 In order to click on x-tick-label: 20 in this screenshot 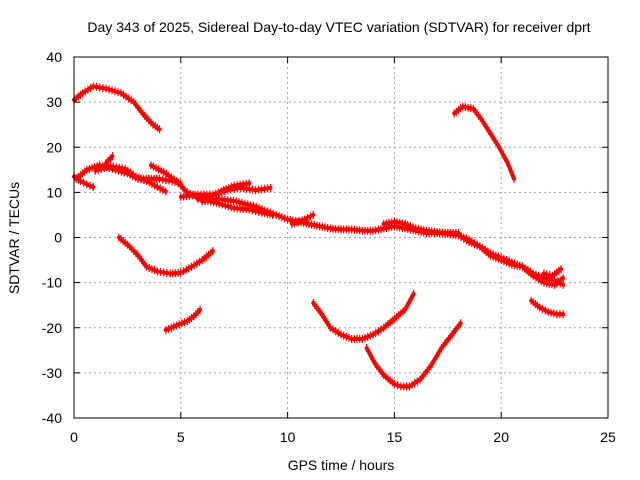, I will do `click(501, 437)`.